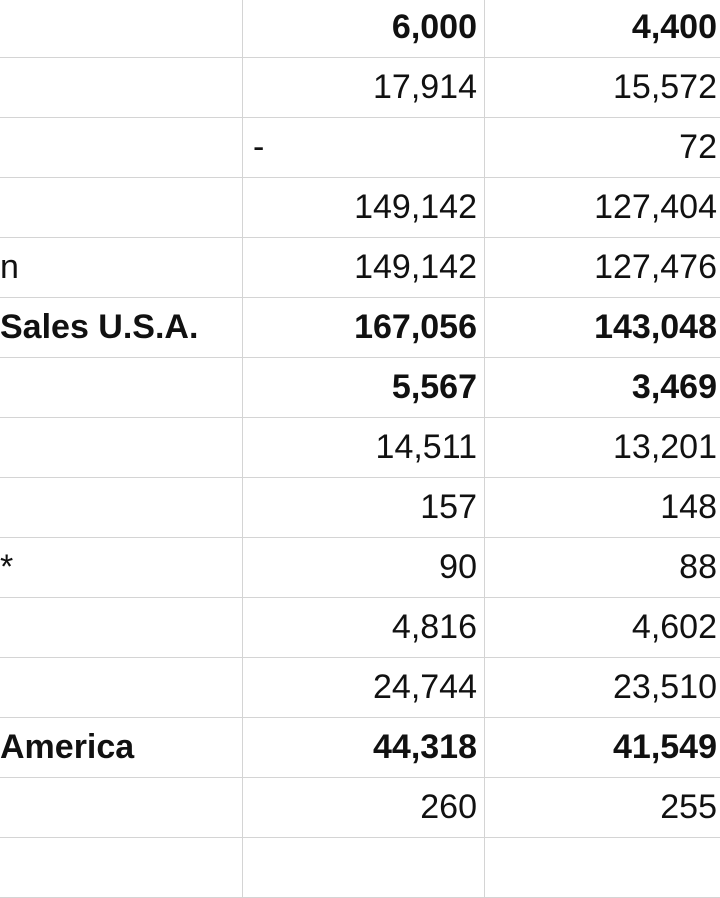 The image size is (720, 898). I want to click on table-row: America 44,318 41,549, so click(360, 748).